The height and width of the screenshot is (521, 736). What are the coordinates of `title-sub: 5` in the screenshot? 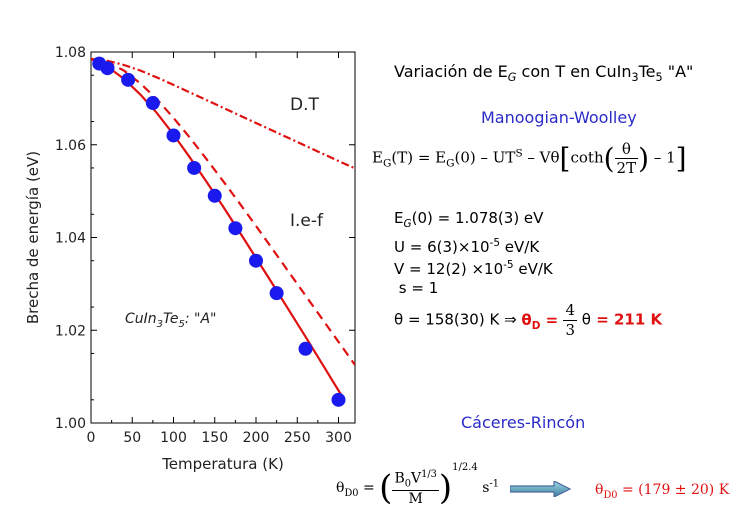 It's located at (659, 78).